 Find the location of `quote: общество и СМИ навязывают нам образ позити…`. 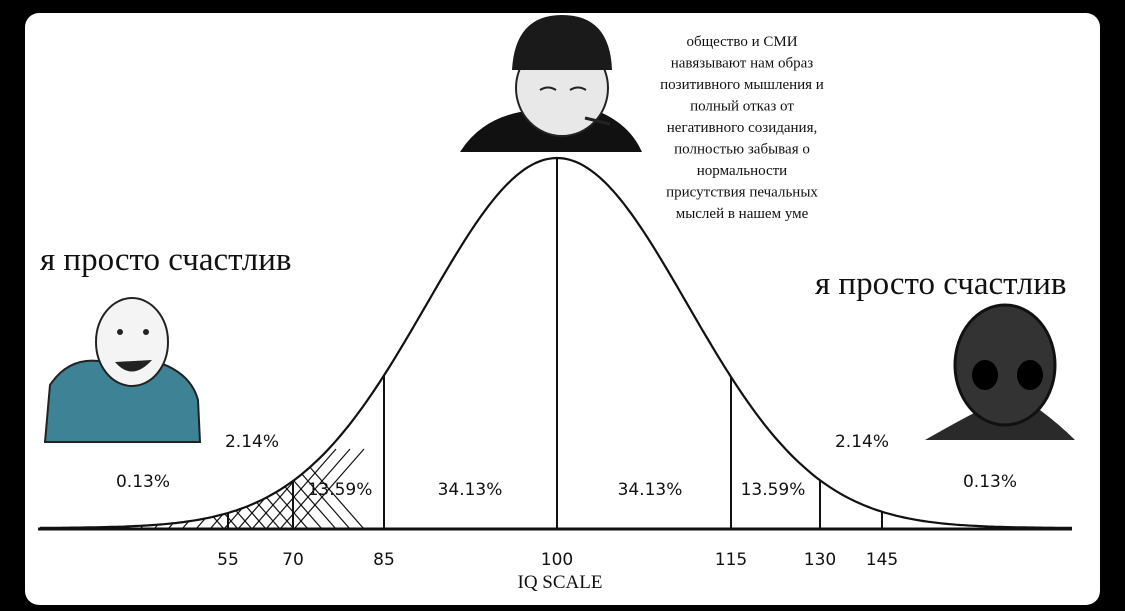

quote: общество и СМИ навязывают нам образ позити… is located at coordinates (742, 128).